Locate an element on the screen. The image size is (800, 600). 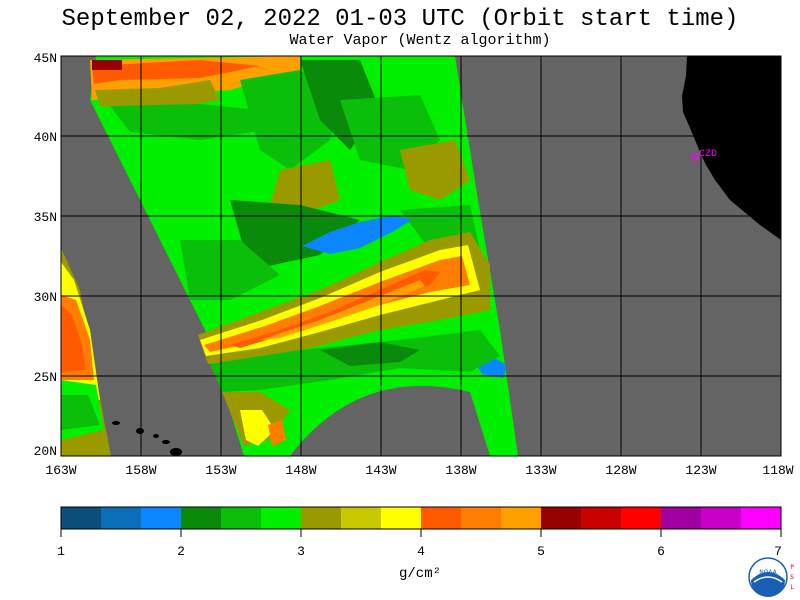
northern-moisture is located at coordinates (195, 98).